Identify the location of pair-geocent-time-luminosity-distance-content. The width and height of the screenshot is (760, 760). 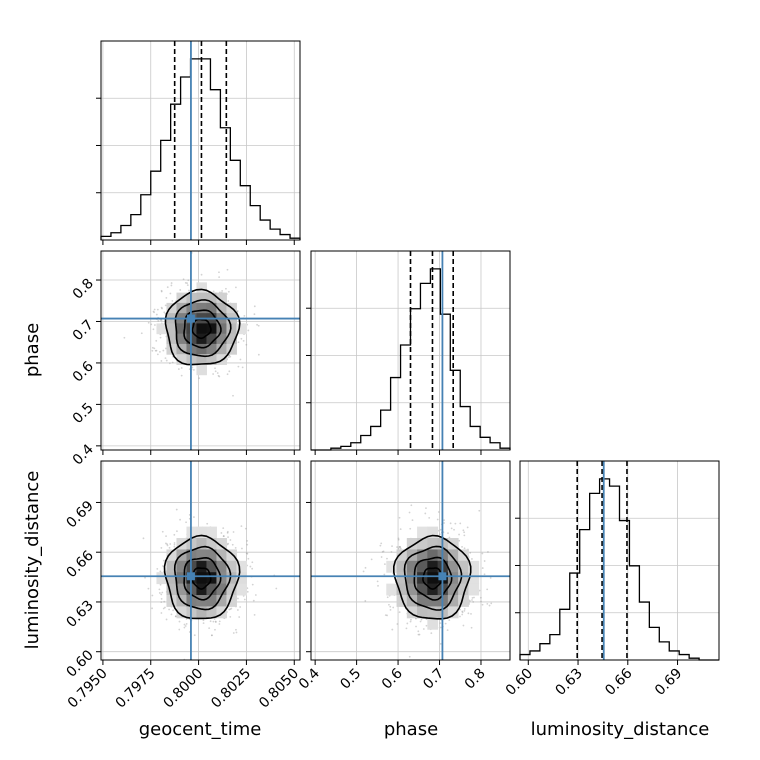
(200, 560).